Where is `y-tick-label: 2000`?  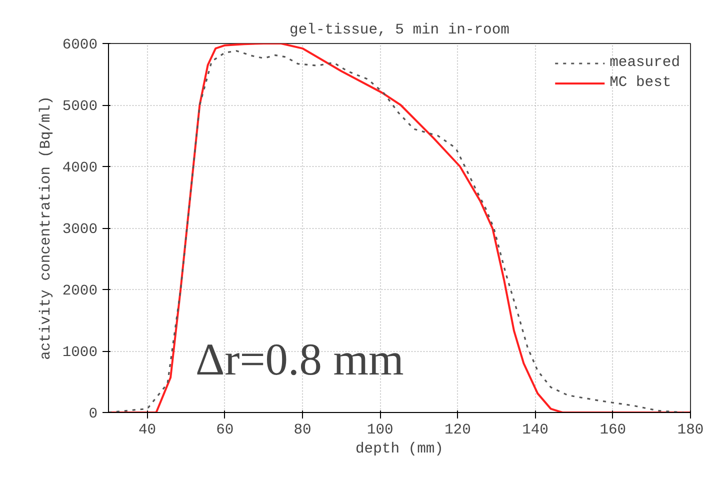 y-tick-label: 2000 is located at coordinates (80, 292).